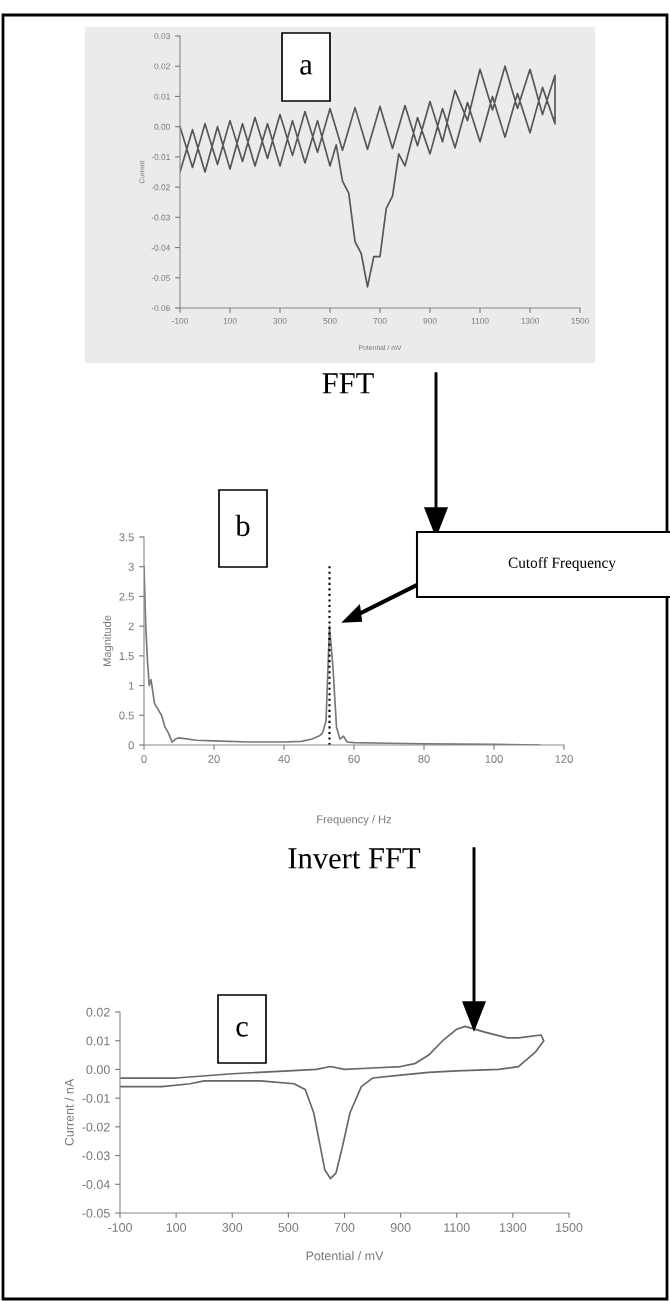  Describe the element at coordinates (354, 820) in the screenshot. I see `x-axis-title: Frequency / Hz` at that location.